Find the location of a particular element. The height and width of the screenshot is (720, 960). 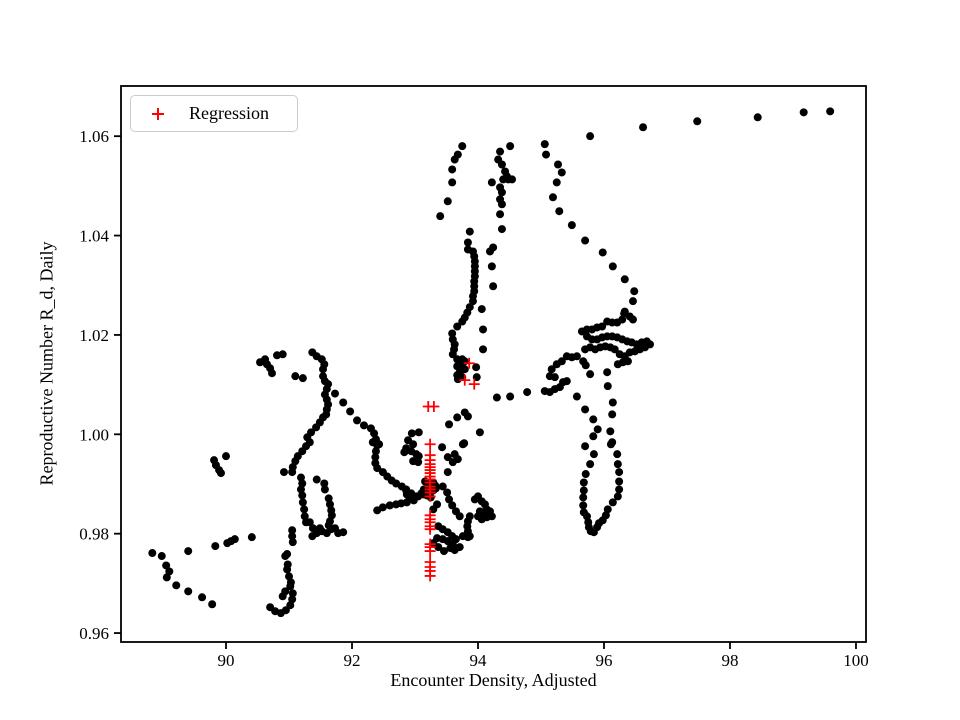

y-tick-label: 0.96 is located at coordinates (94, 633).